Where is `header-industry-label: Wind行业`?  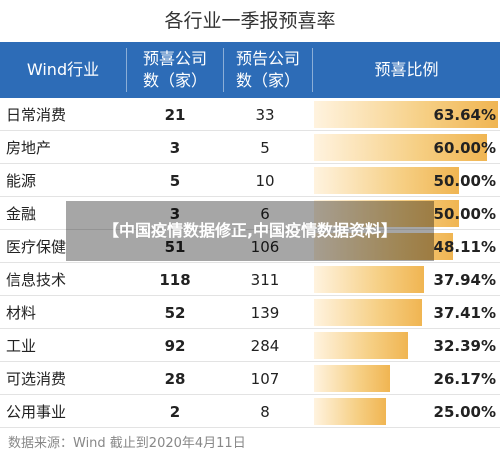
header-industry-label: Wind行业 is located at coordinates (63, 69).